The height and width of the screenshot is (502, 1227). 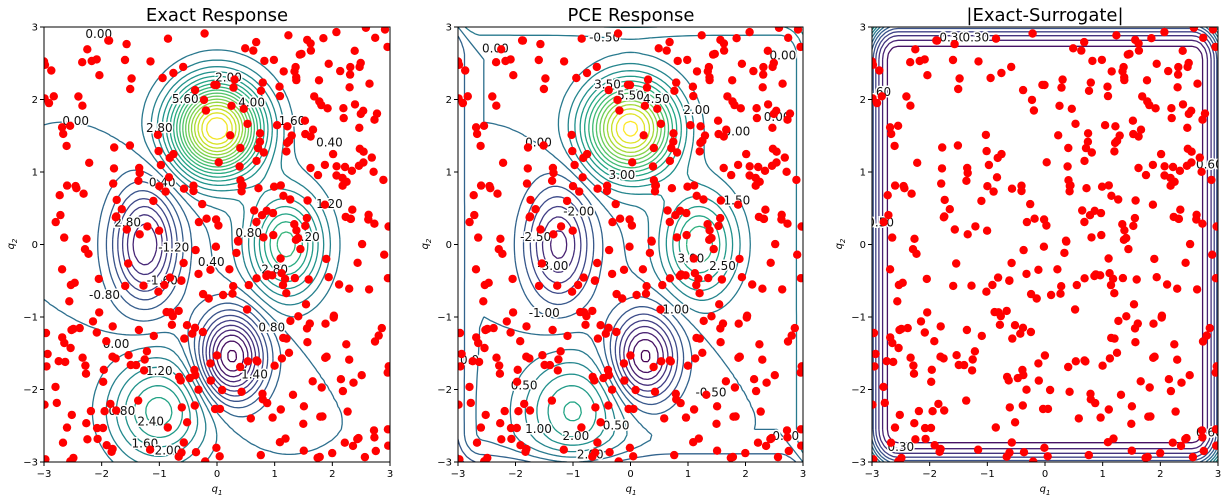 I want to click on y-tick-label: 1, so click(x=35, y=173).